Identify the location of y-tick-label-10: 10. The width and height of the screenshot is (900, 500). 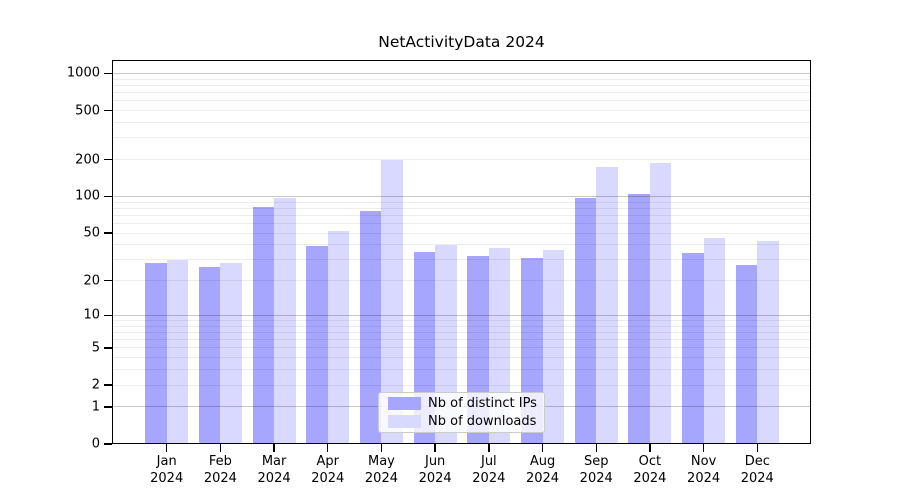
(91, 315).